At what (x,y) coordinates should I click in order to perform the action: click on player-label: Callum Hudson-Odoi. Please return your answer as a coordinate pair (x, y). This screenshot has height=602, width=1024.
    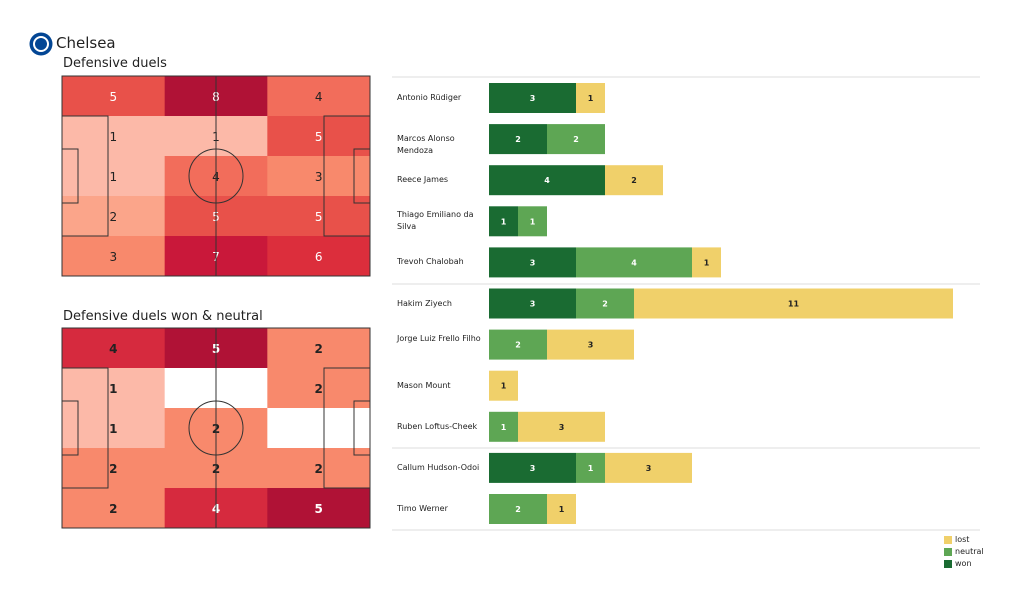
    Looking at the image, I should click on (438, 467).